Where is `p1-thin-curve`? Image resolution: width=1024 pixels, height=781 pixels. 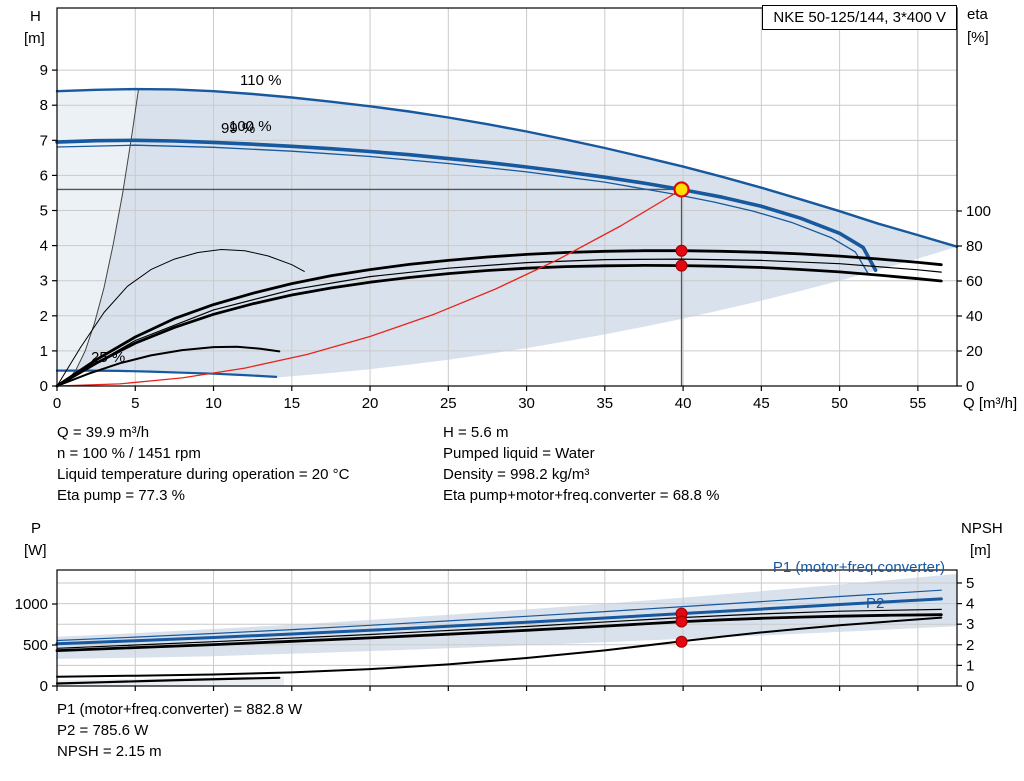 p1-thin-curve is located at coordinates (499, 615).